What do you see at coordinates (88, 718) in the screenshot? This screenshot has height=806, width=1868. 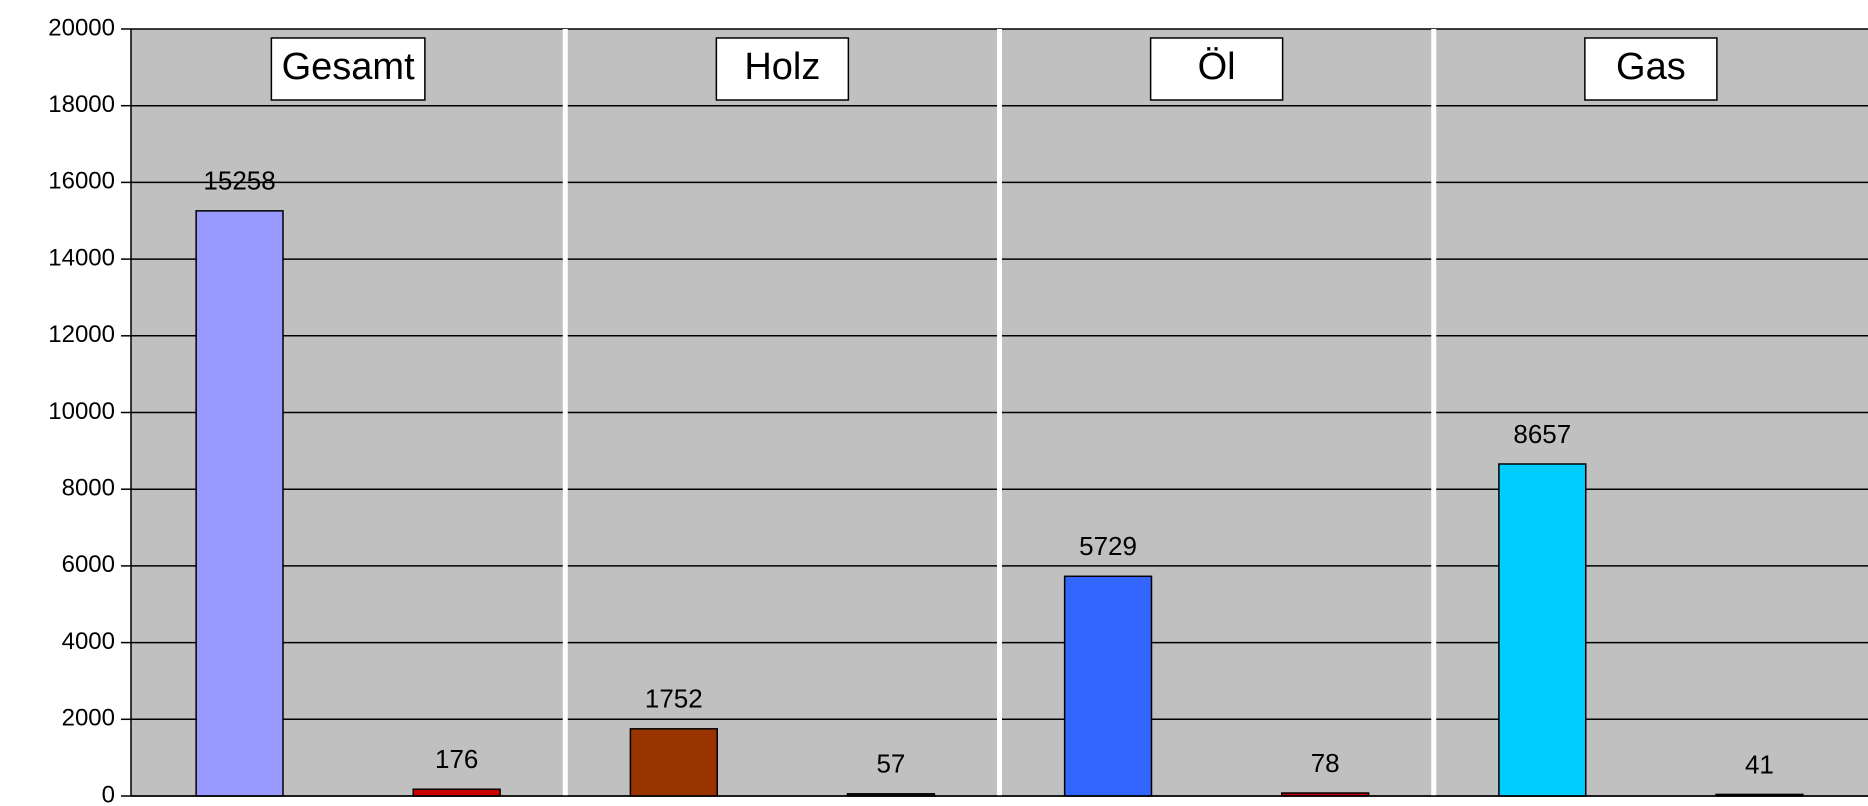 I see `y-tick-label: 2000` at bounding box center [88, 718].